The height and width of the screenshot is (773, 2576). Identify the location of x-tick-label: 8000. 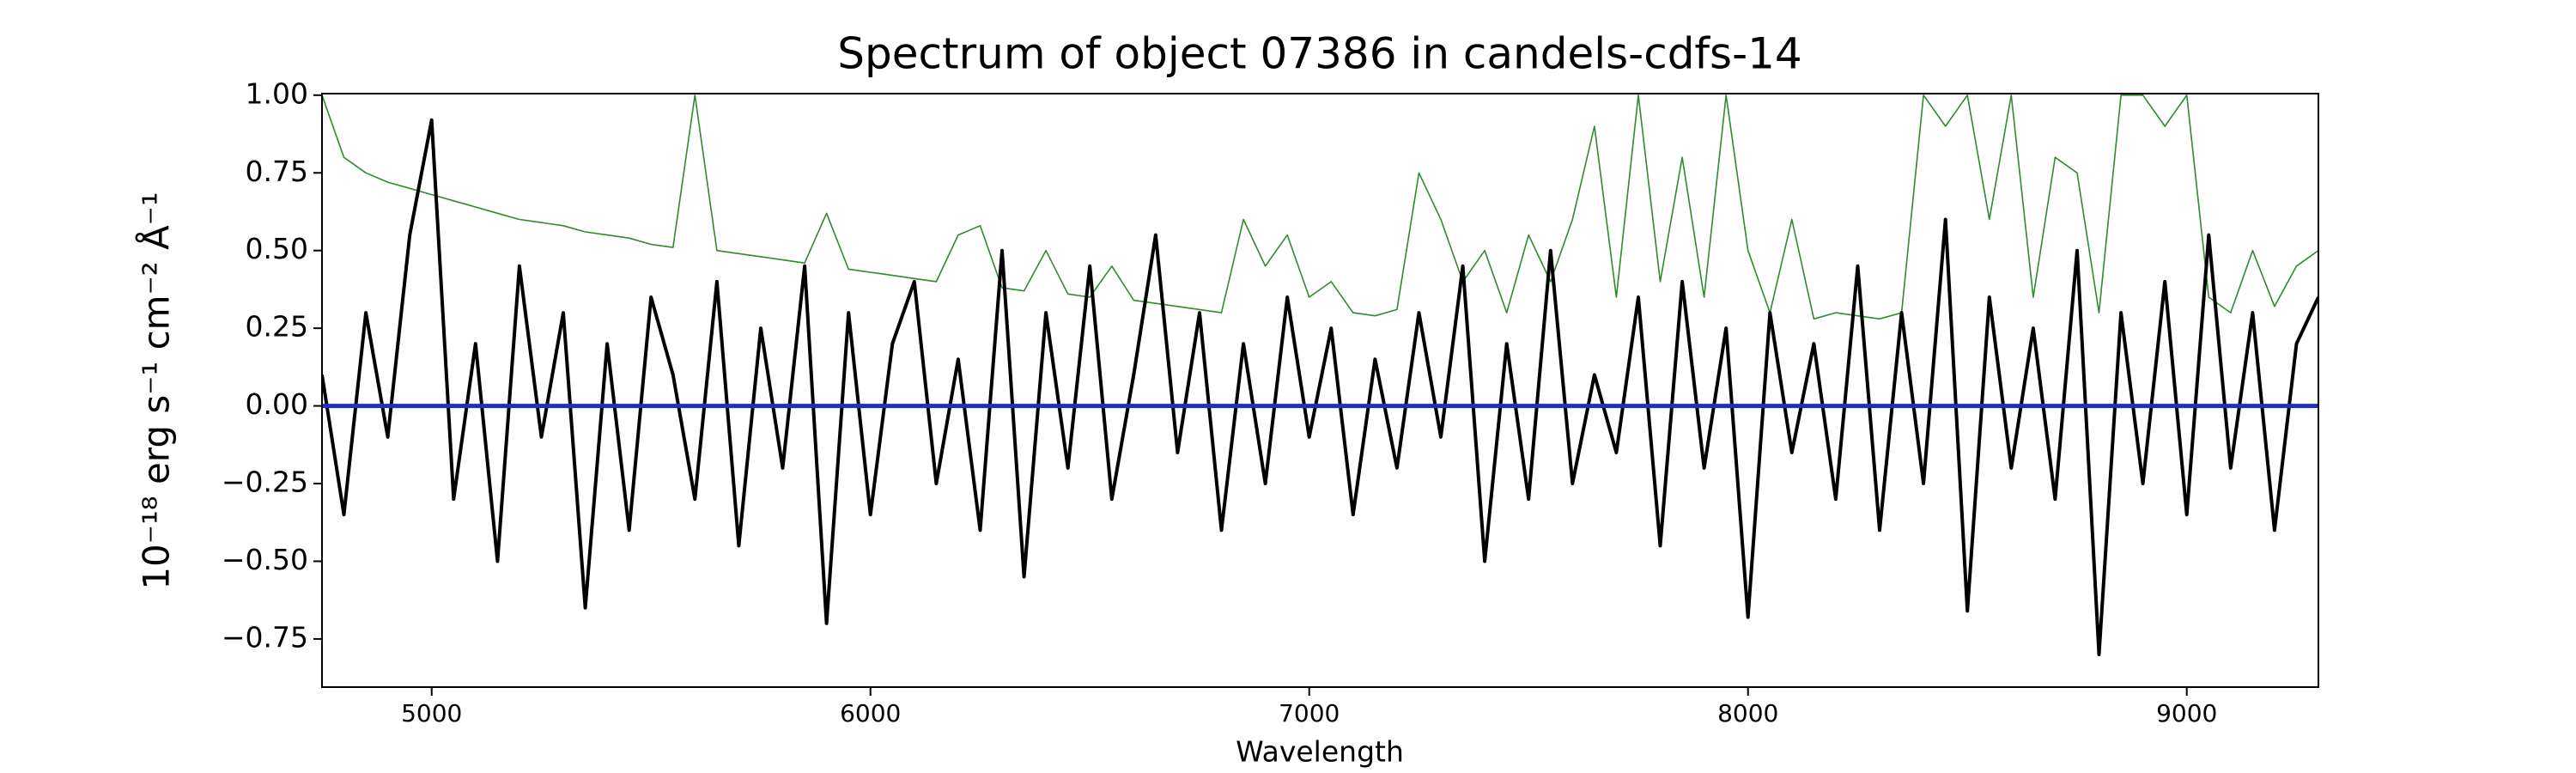
(1748, 713).